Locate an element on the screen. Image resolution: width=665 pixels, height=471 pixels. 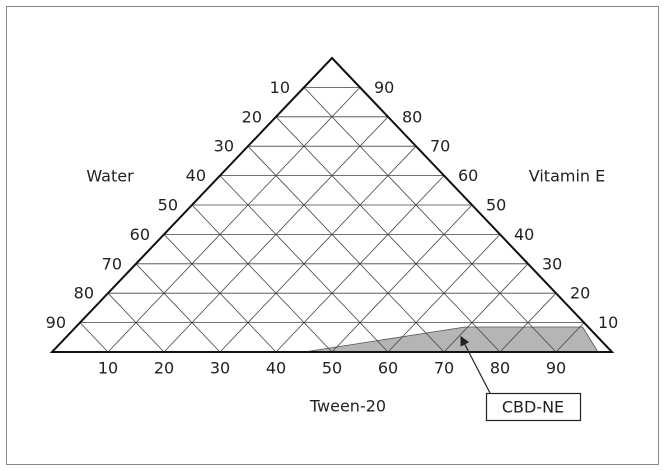
bottom-axis-label: Tween-20 is located at coordinates (347, 406).